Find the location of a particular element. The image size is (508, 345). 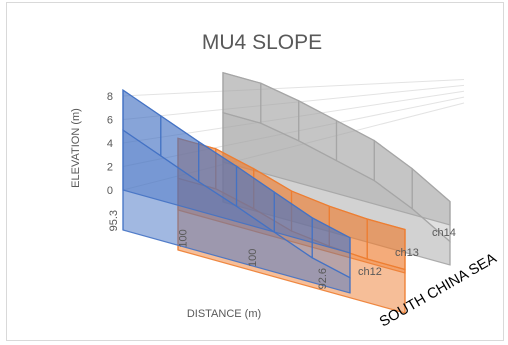

series-axis-ticks: ch12 ch13 ch14 is located at coordinates (407, 252).